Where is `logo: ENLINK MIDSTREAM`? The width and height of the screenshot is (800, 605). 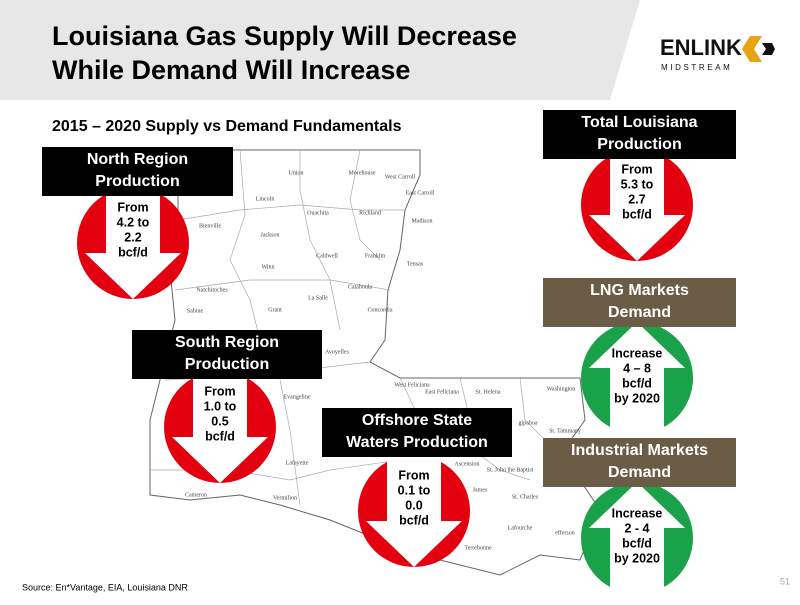 logo: ENLINK MIDSTREAM is located at coordinates (717, 53).